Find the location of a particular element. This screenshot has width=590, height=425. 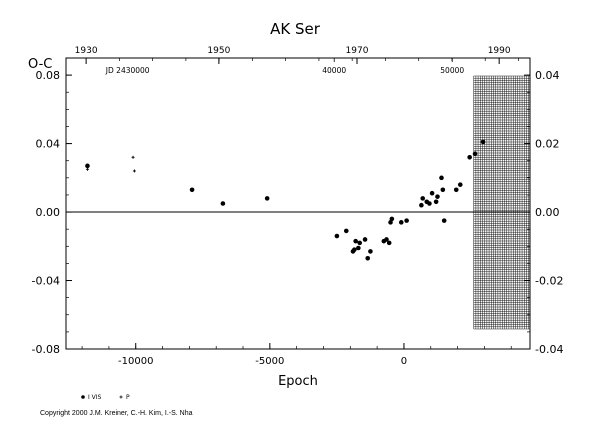

y2-tick-label: 0.02 is located at coordinates (547, 144).